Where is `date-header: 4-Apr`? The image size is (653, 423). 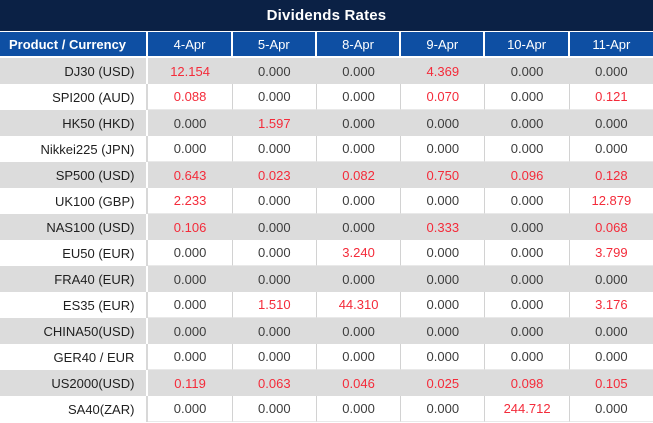
date-header: 4-Apr is located at coordinates (190, 44).